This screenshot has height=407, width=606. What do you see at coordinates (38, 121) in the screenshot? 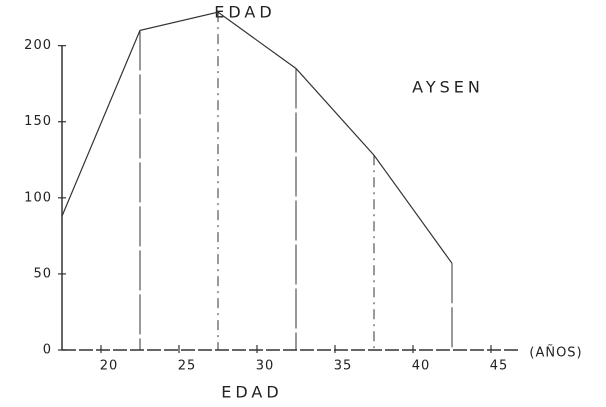
I see `y-tick-label: 150` at bounding box center [38, 121].